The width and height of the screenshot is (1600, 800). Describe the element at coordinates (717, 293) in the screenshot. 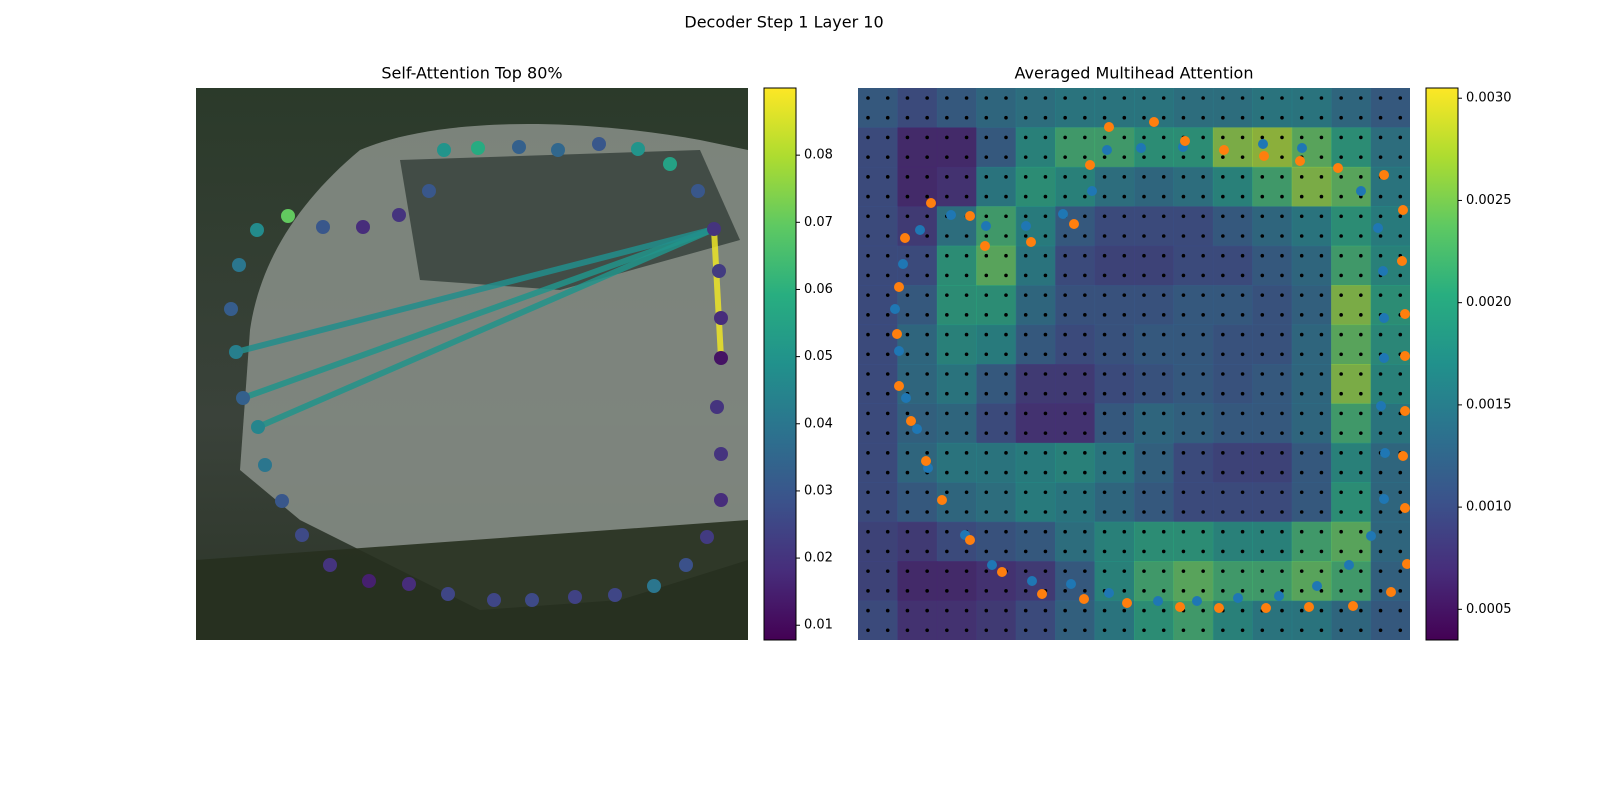

I see `attention-edge` at that location.